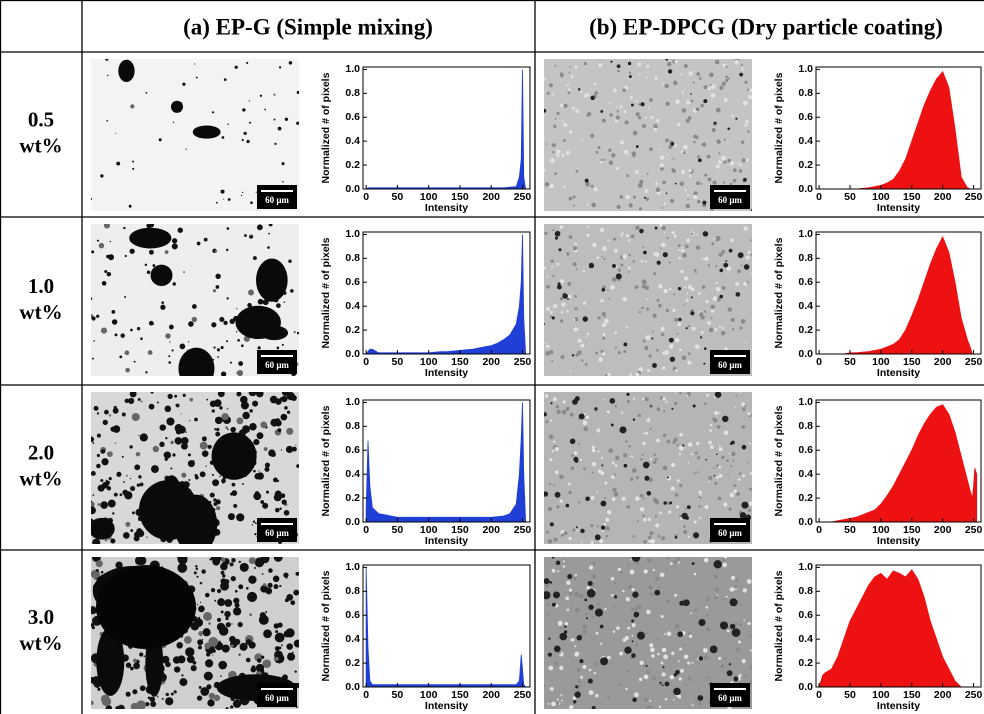  What do you see at coordinates (352, 234) in the screenshot?
I see `y-tick-label: 1.0` at bounding box center [352, 234].